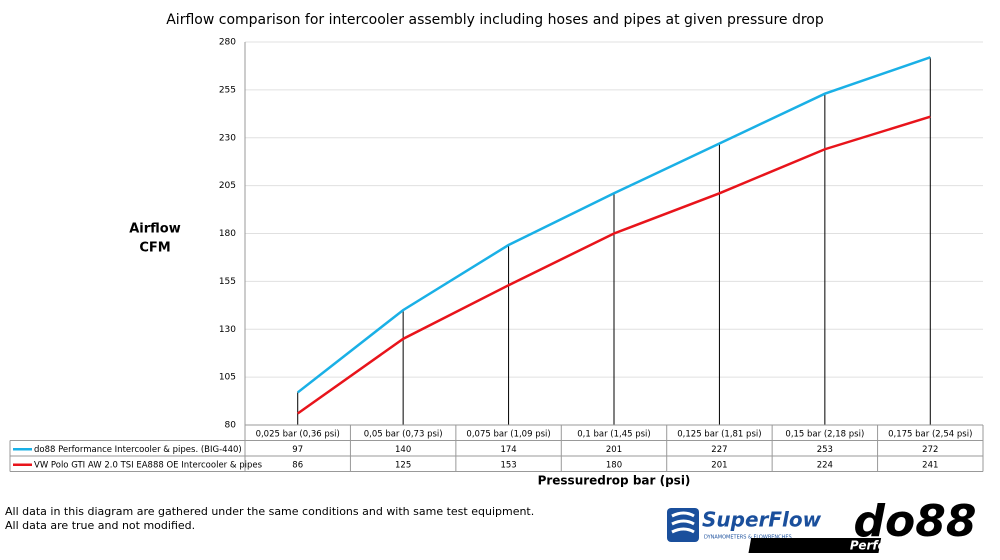  Describe the element at coordinates (614, 481) in the screenshot. I see `x-axis-label: Pressuredrop bar (psi)` at that location.